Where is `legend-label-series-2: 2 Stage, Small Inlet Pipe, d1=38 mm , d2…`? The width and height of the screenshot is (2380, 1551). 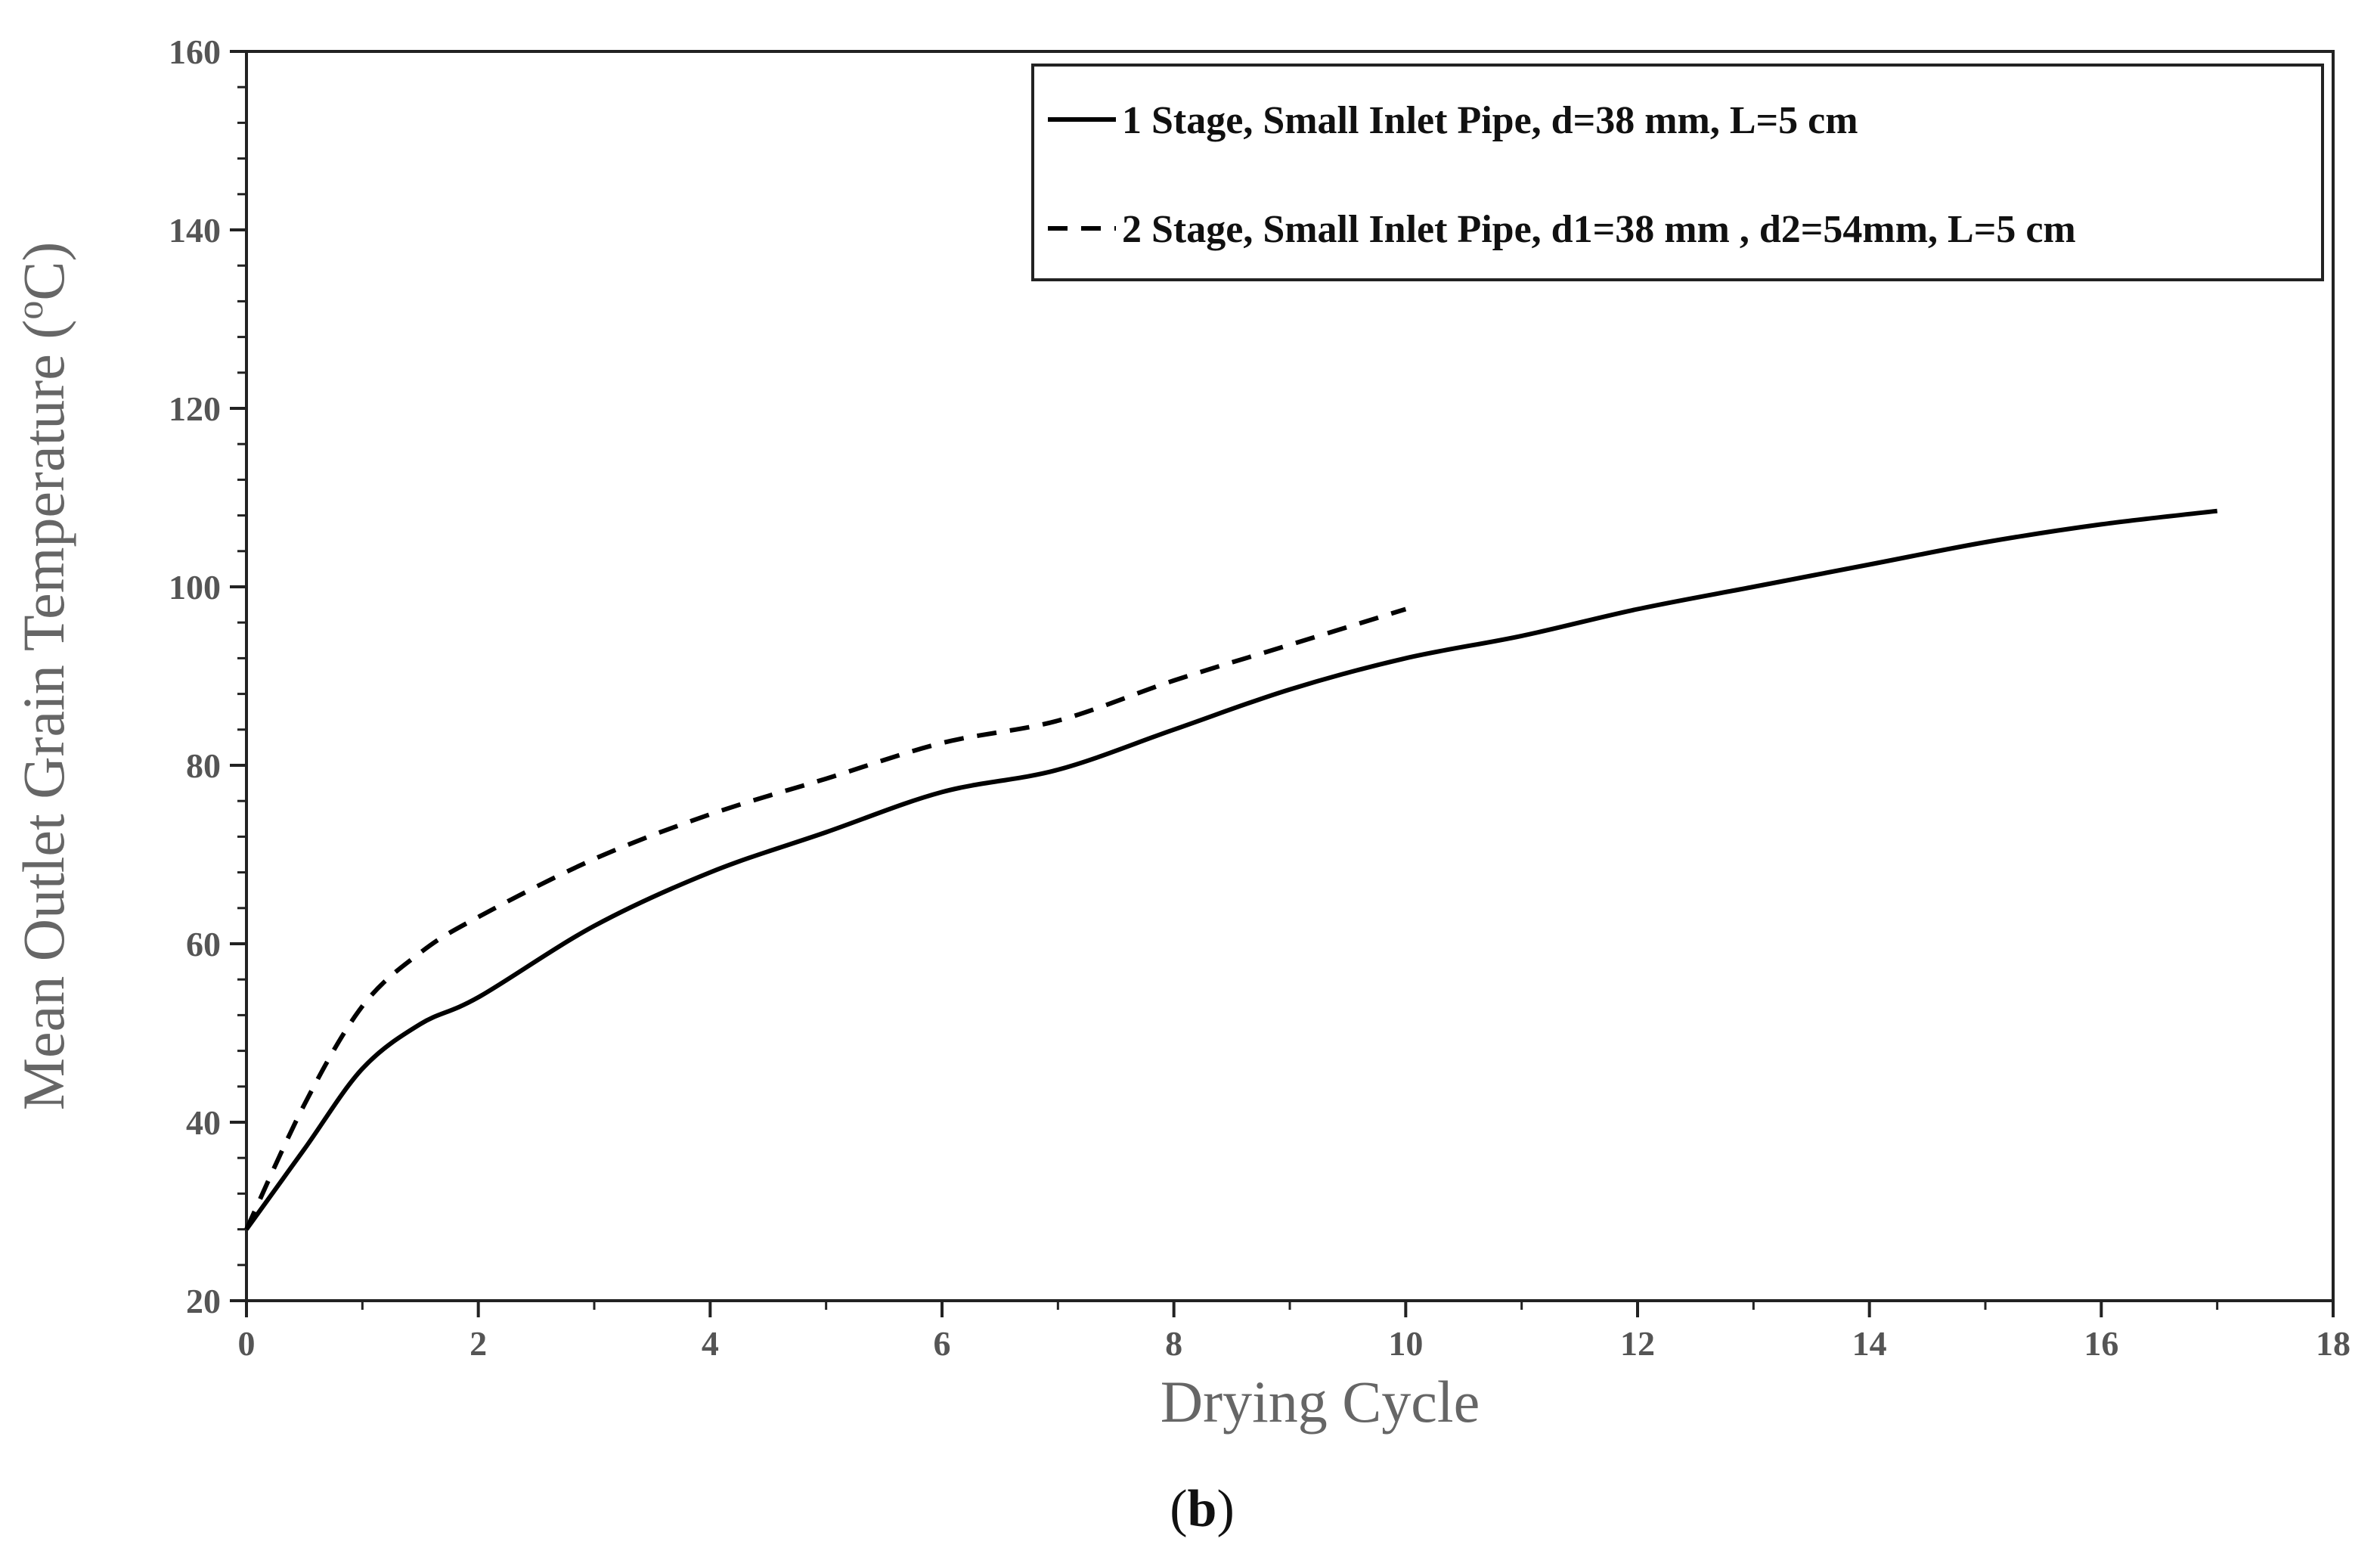 legend-label-series-2: 2 Stage, Small Inlet Pipe, d1=38 mm , d2… is located at coordinates (1599, 229).